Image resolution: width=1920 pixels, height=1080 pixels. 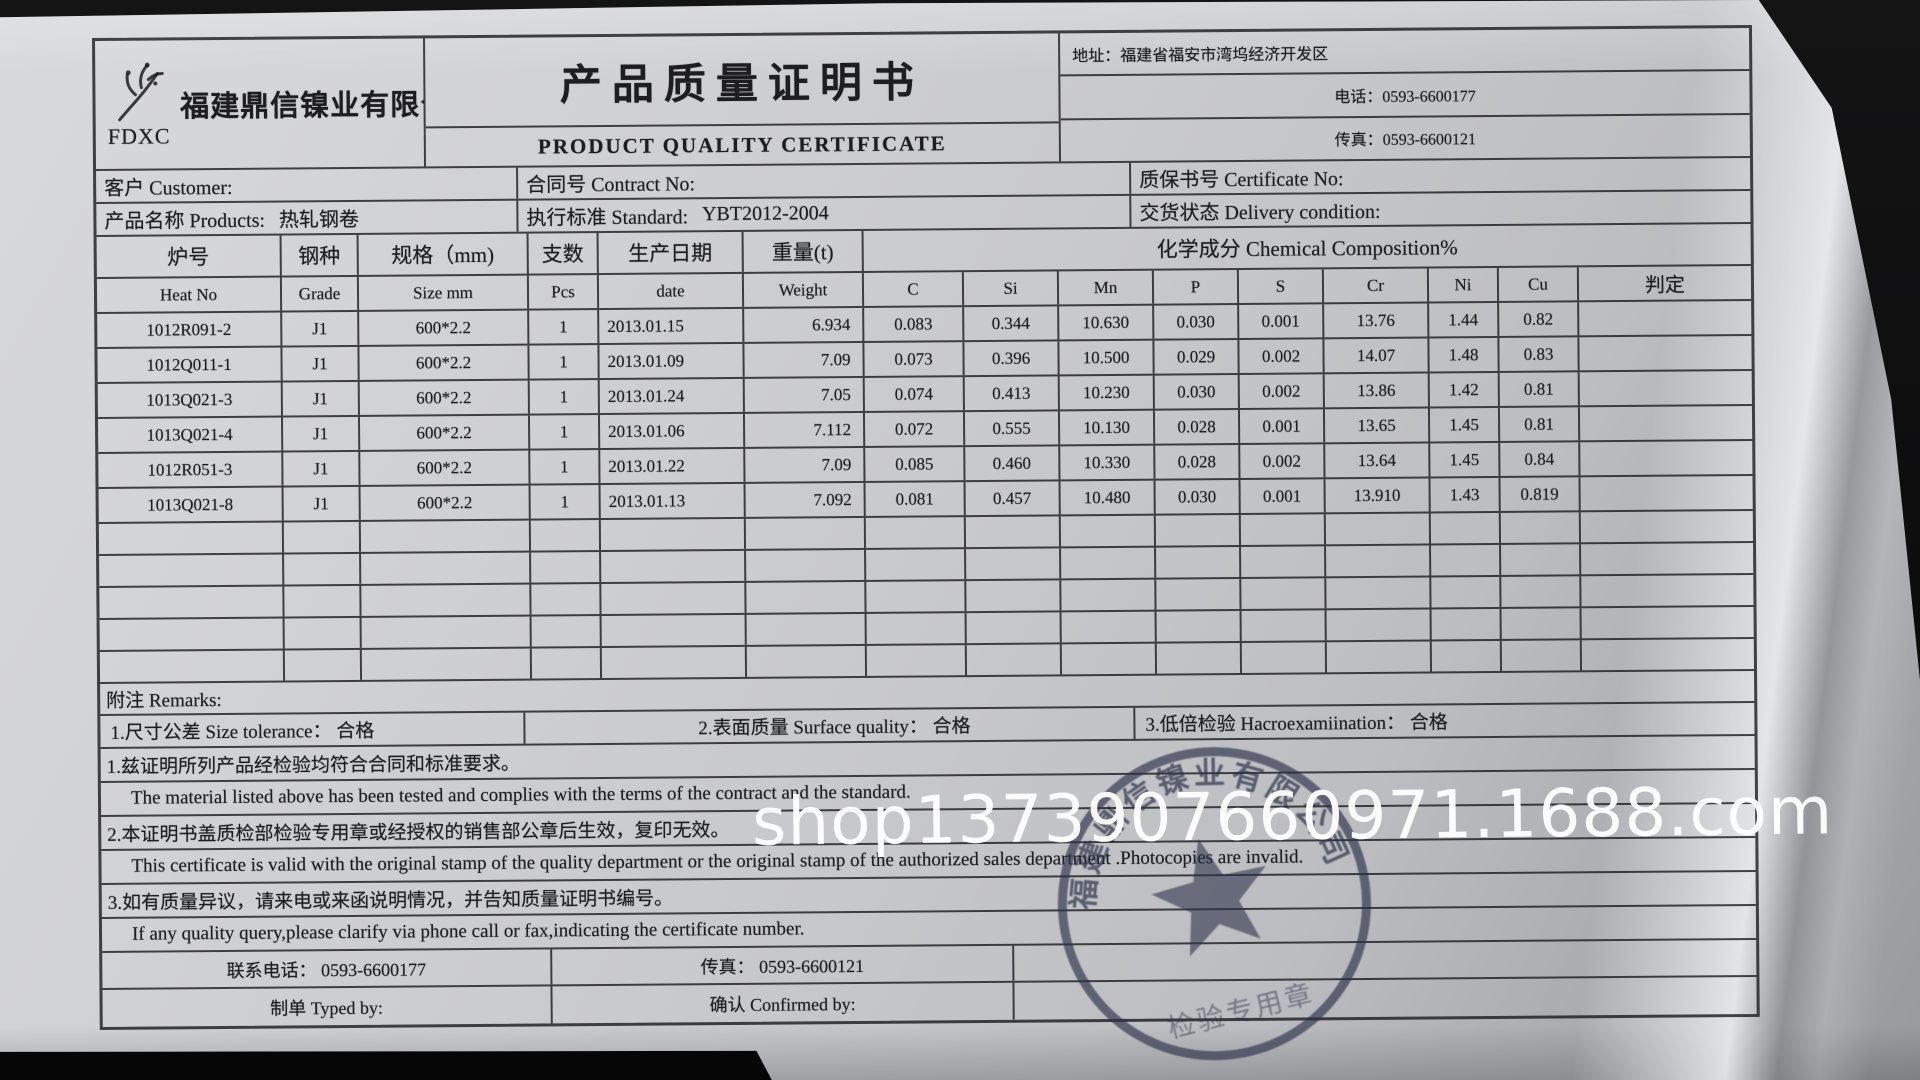 What do you see at coordinates (783, 1003) in the screenshot?
I see `confirmed-by-label: 确认 Confirmed by:` at bounding box center [783, 1003].